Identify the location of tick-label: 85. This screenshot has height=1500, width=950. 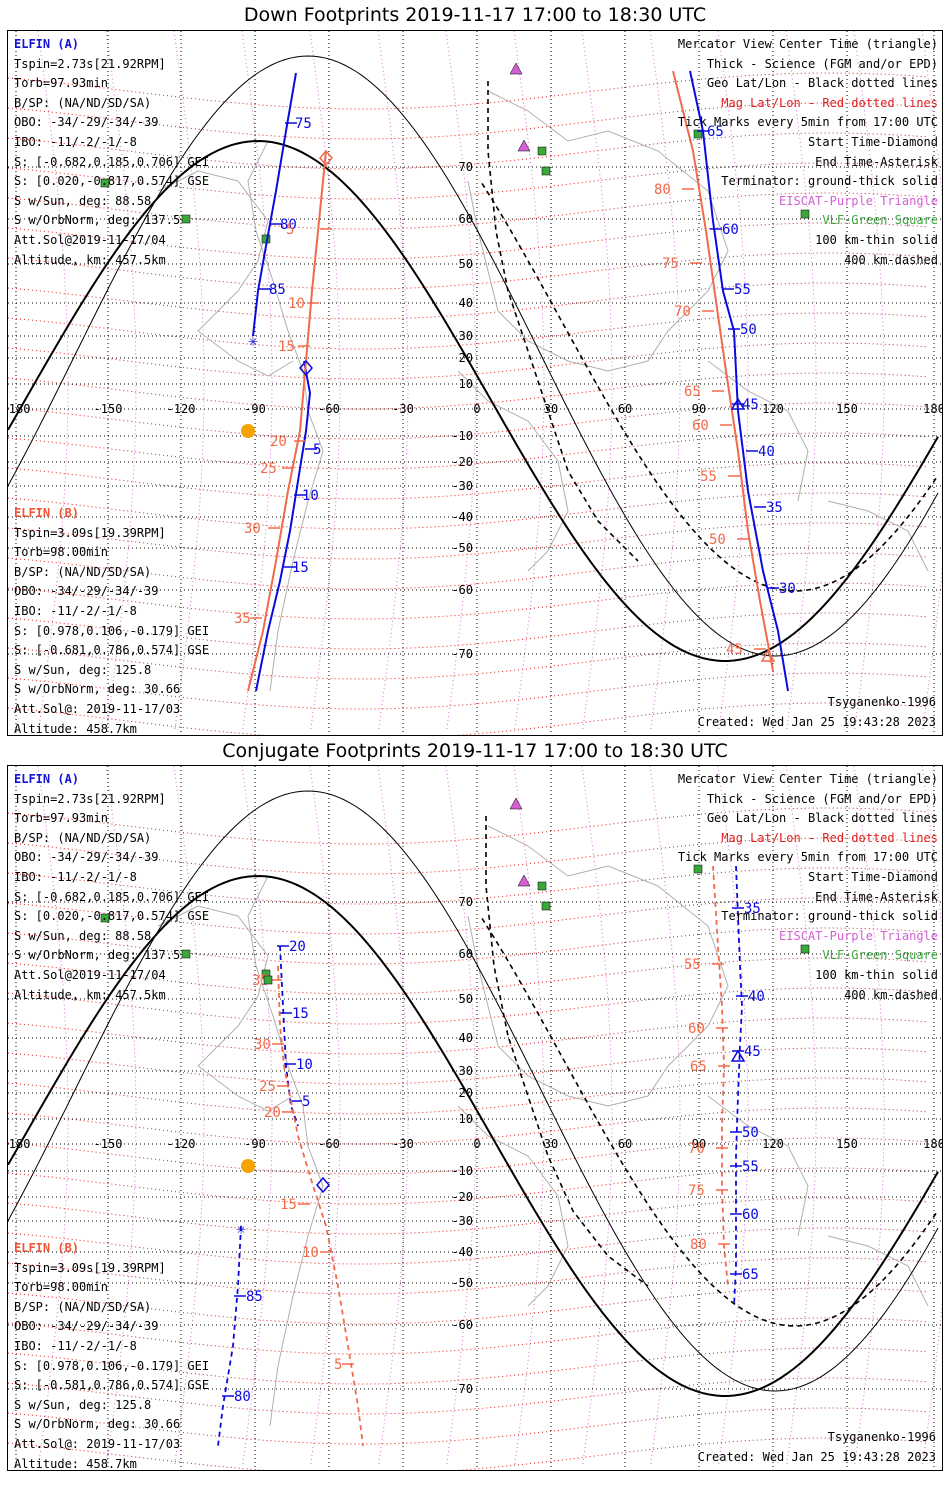
(254, 1297).